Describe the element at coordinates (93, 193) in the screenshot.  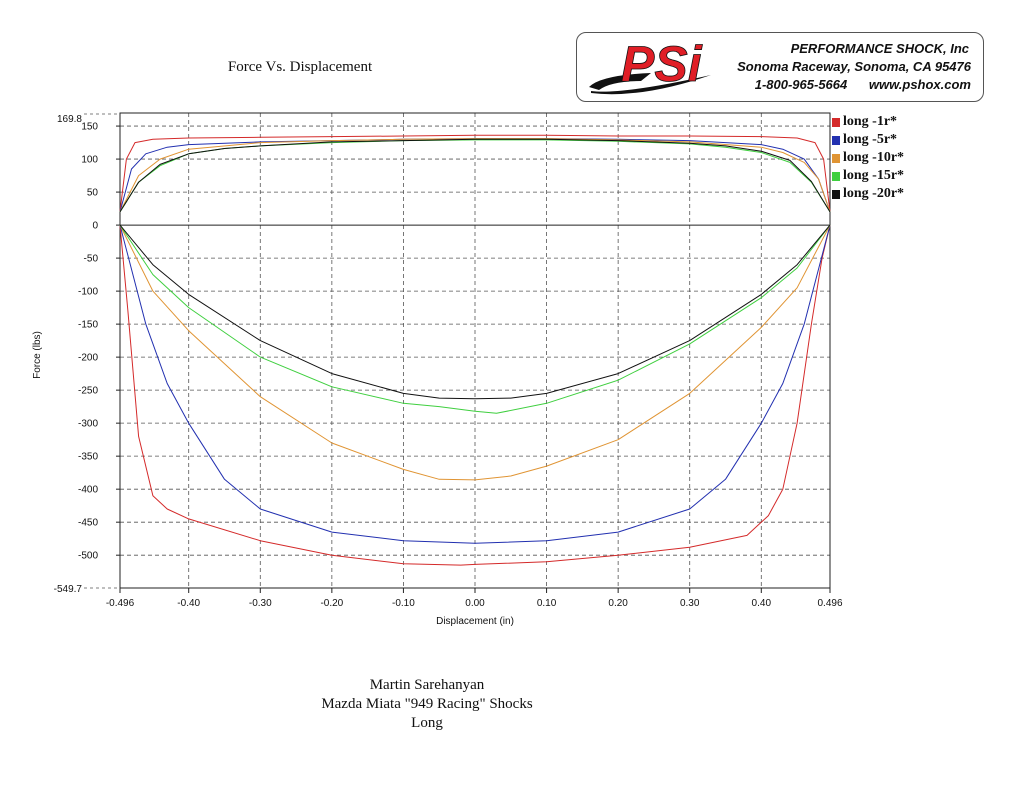
I see `y-tick-label: 50` at that location.